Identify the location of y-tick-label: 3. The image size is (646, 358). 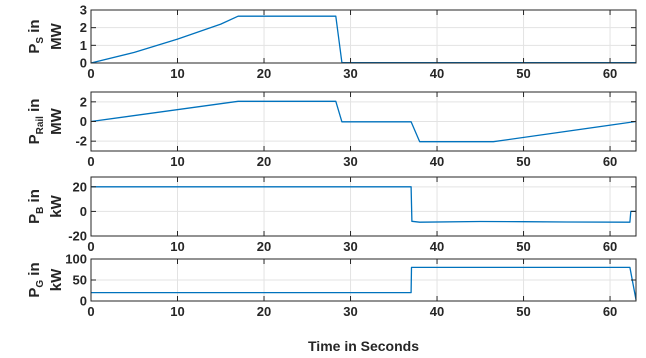
(83, 10).